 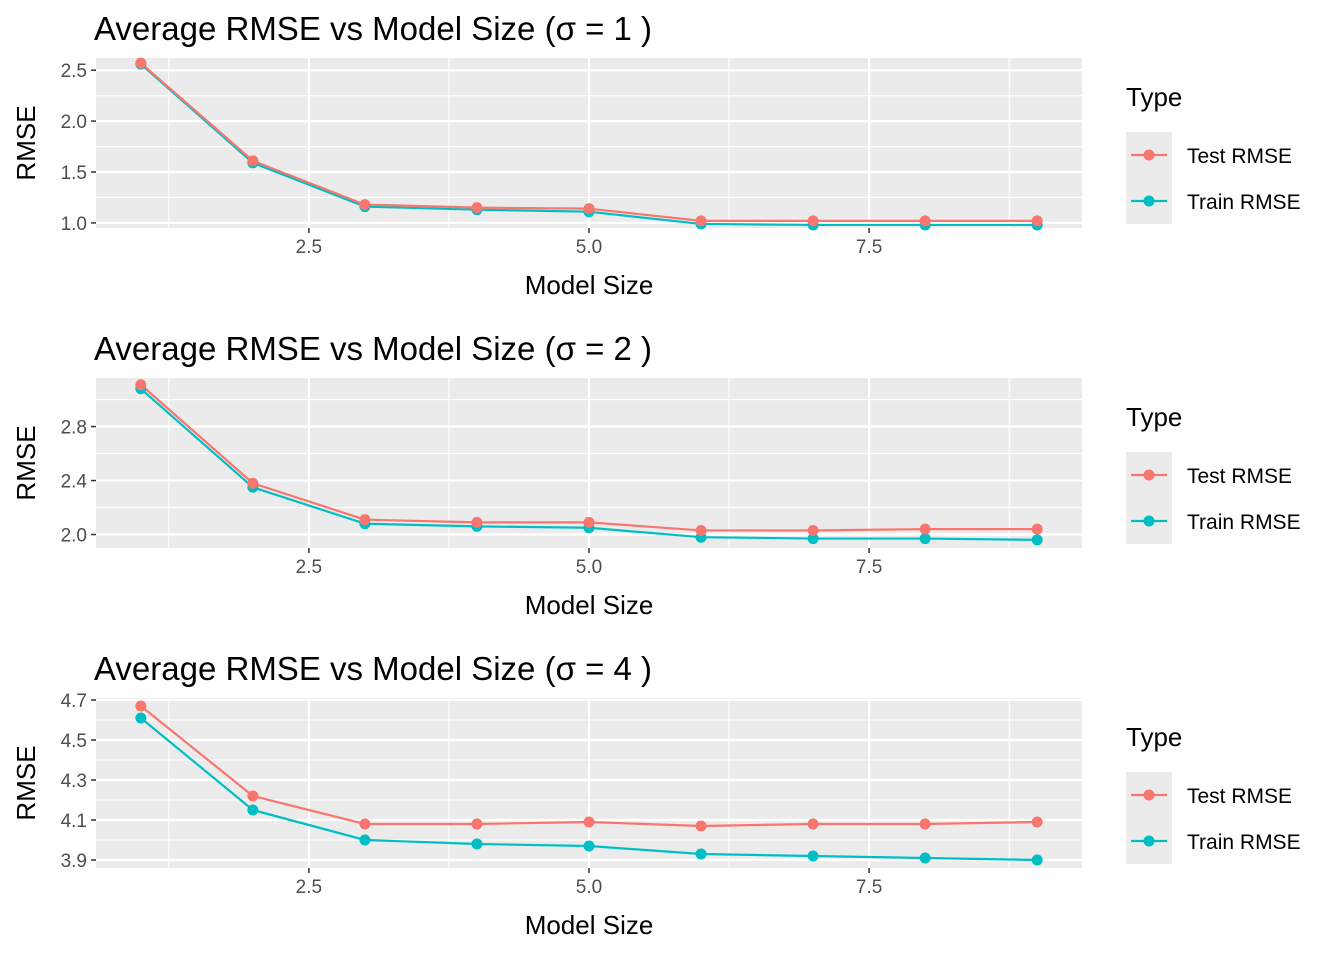 I want to click on y-tick-label: 4.1, so click(x=74, y=821).